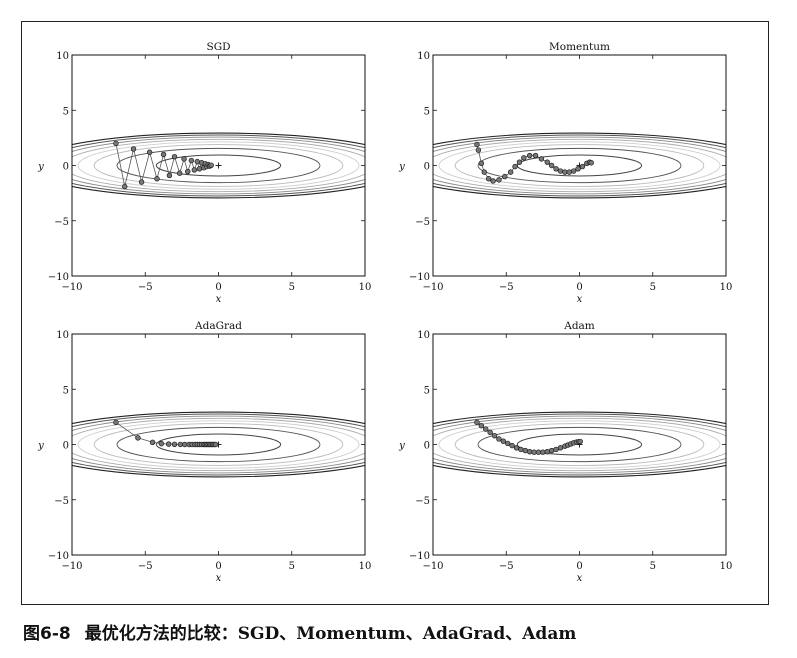  What do you see at coordinates (219, 47) in the screenshot?
I see `panel-sgd-title: SGD` at bounding box center [219, 47].